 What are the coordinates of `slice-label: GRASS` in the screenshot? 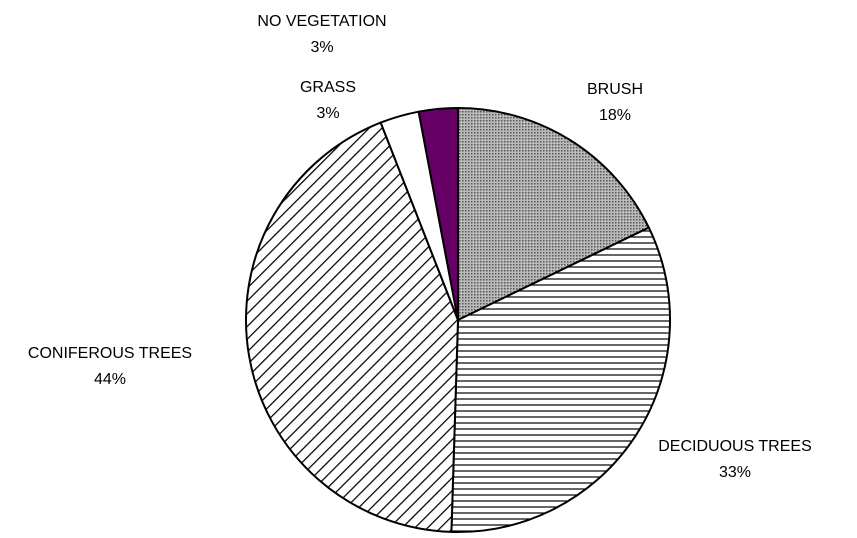 It's located at (328, 87).